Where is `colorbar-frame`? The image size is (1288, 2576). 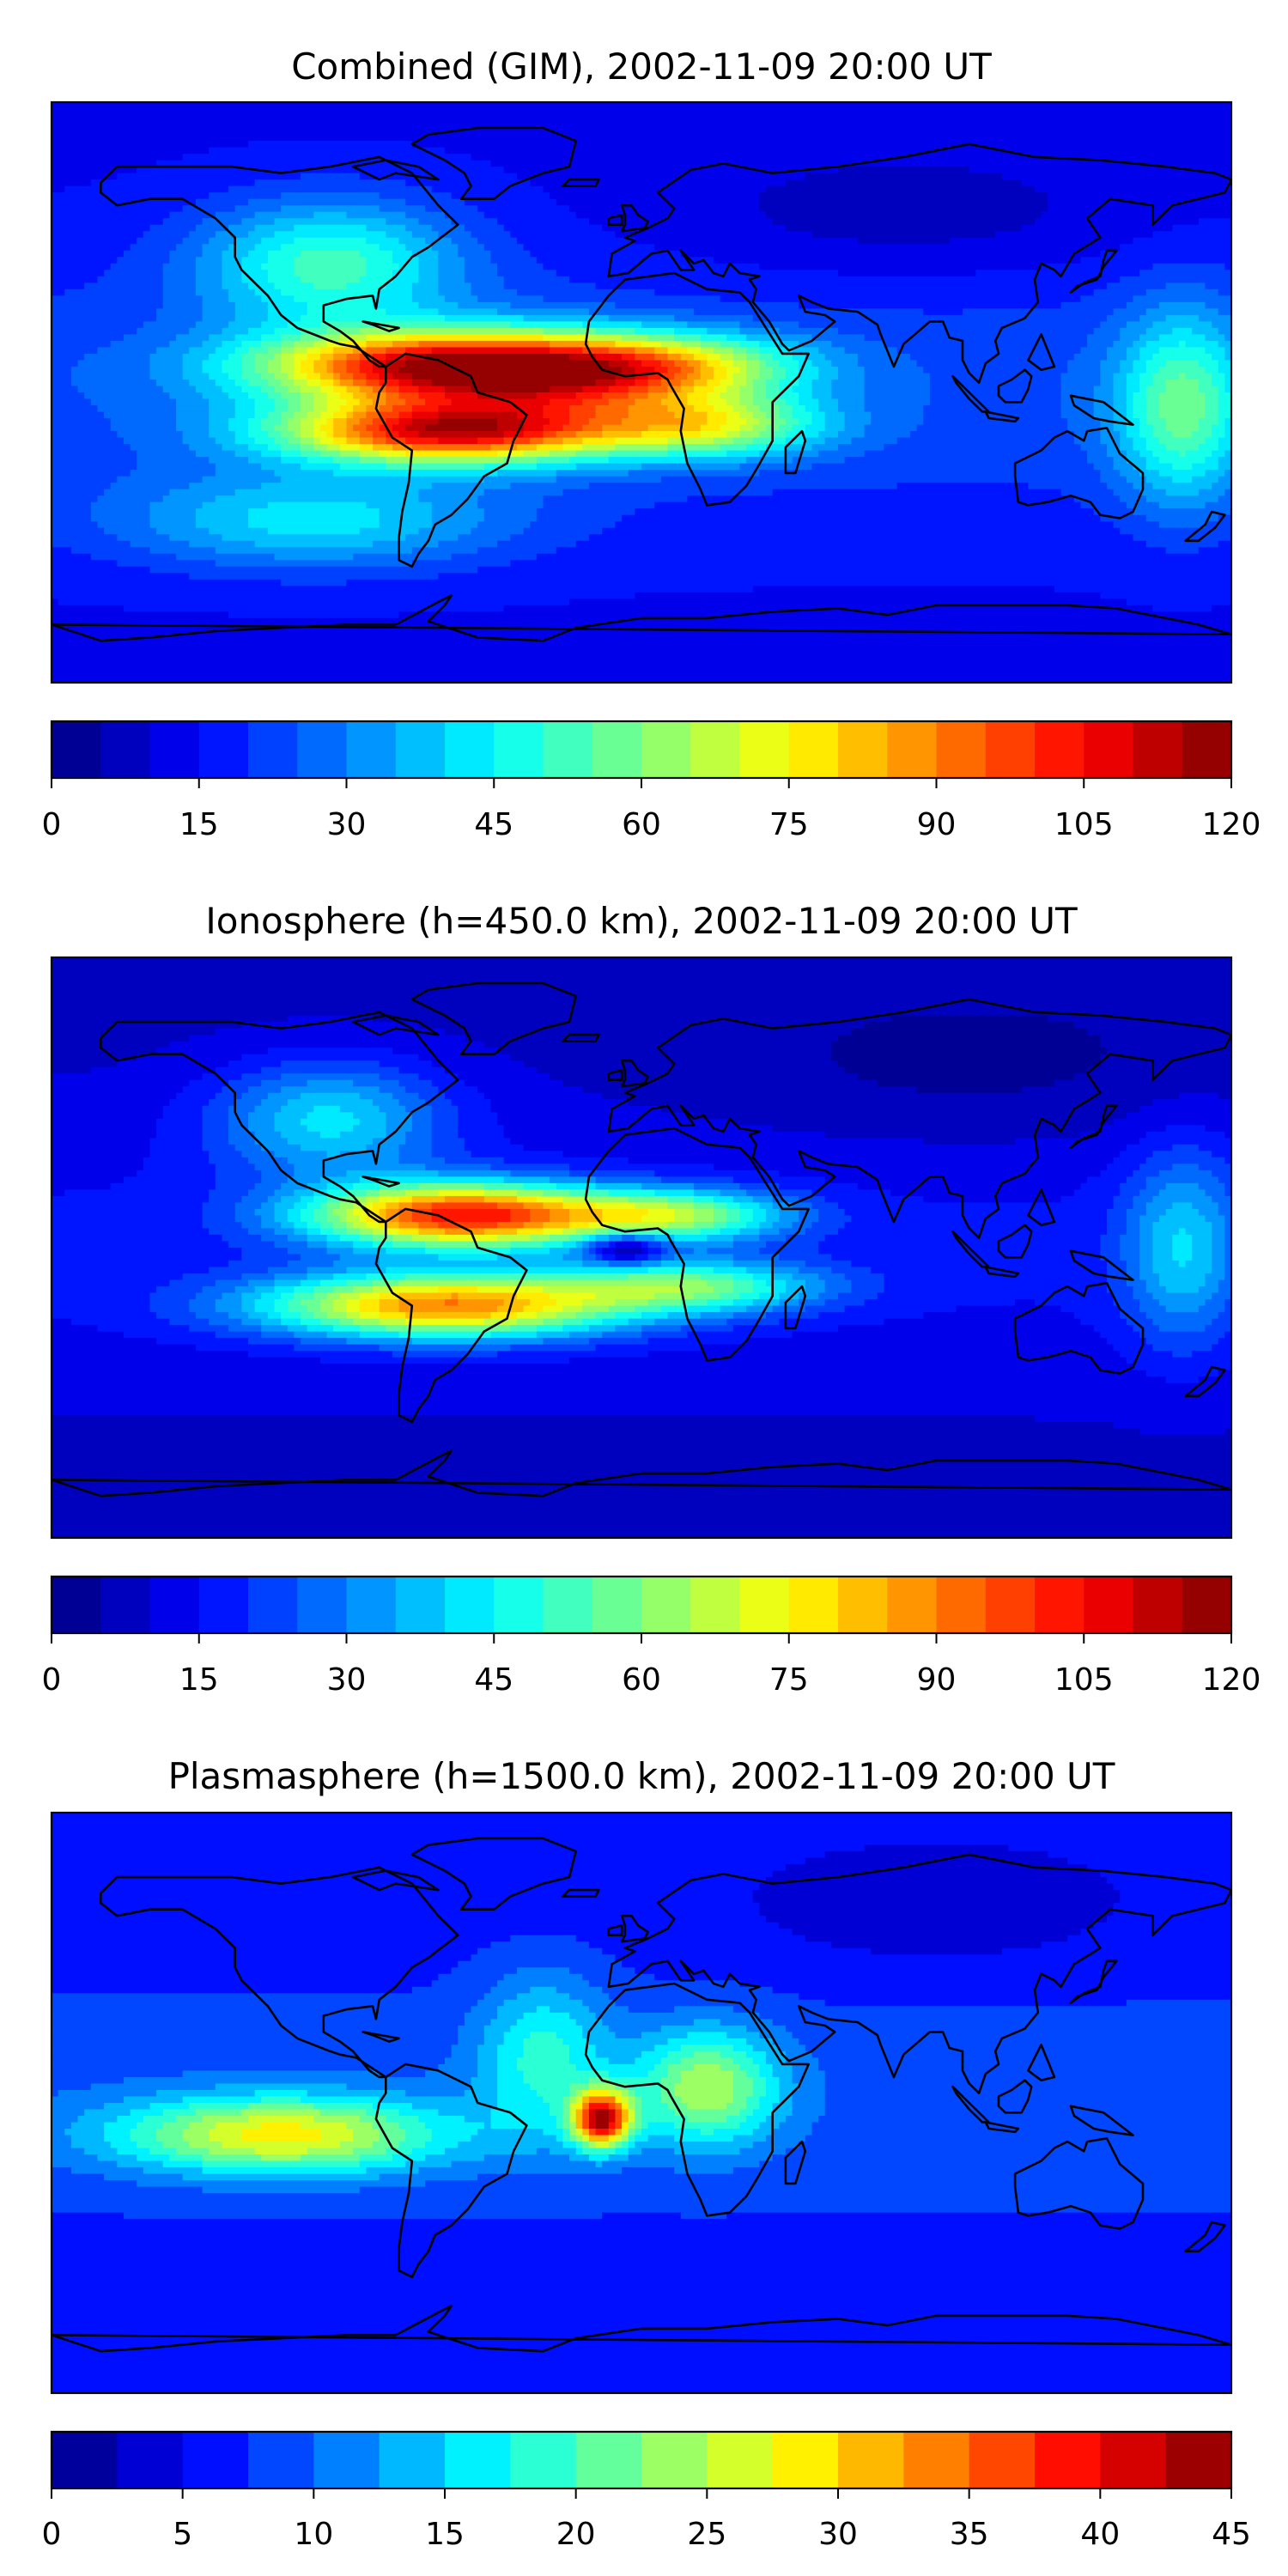
colorbar-frame is located at coordinates (641, 2460).